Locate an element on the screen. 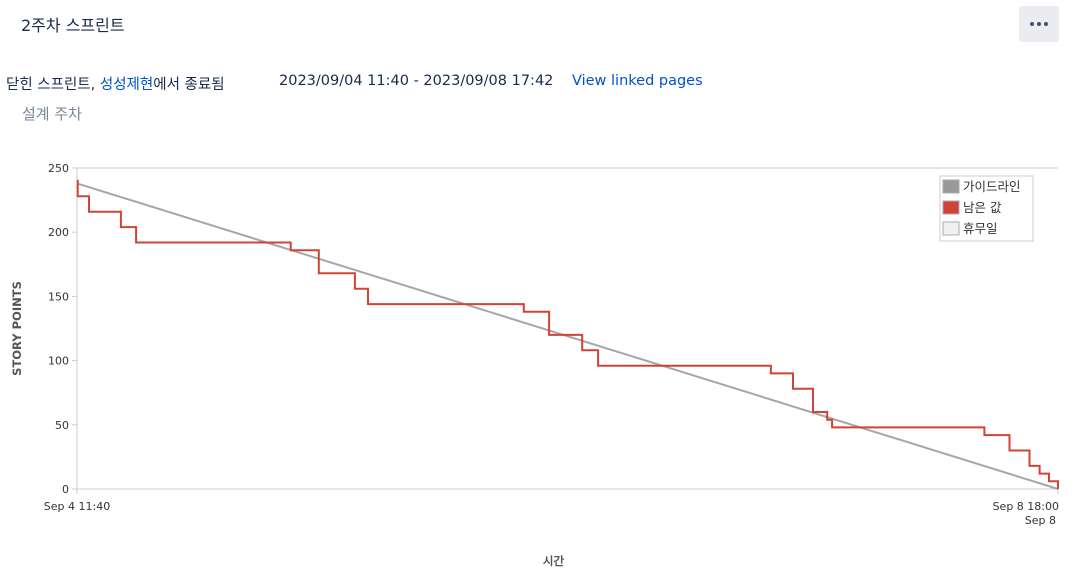 The height and width of the screenshot is (577, 1085). more-actions-button is located at coordinates (1039, 24).